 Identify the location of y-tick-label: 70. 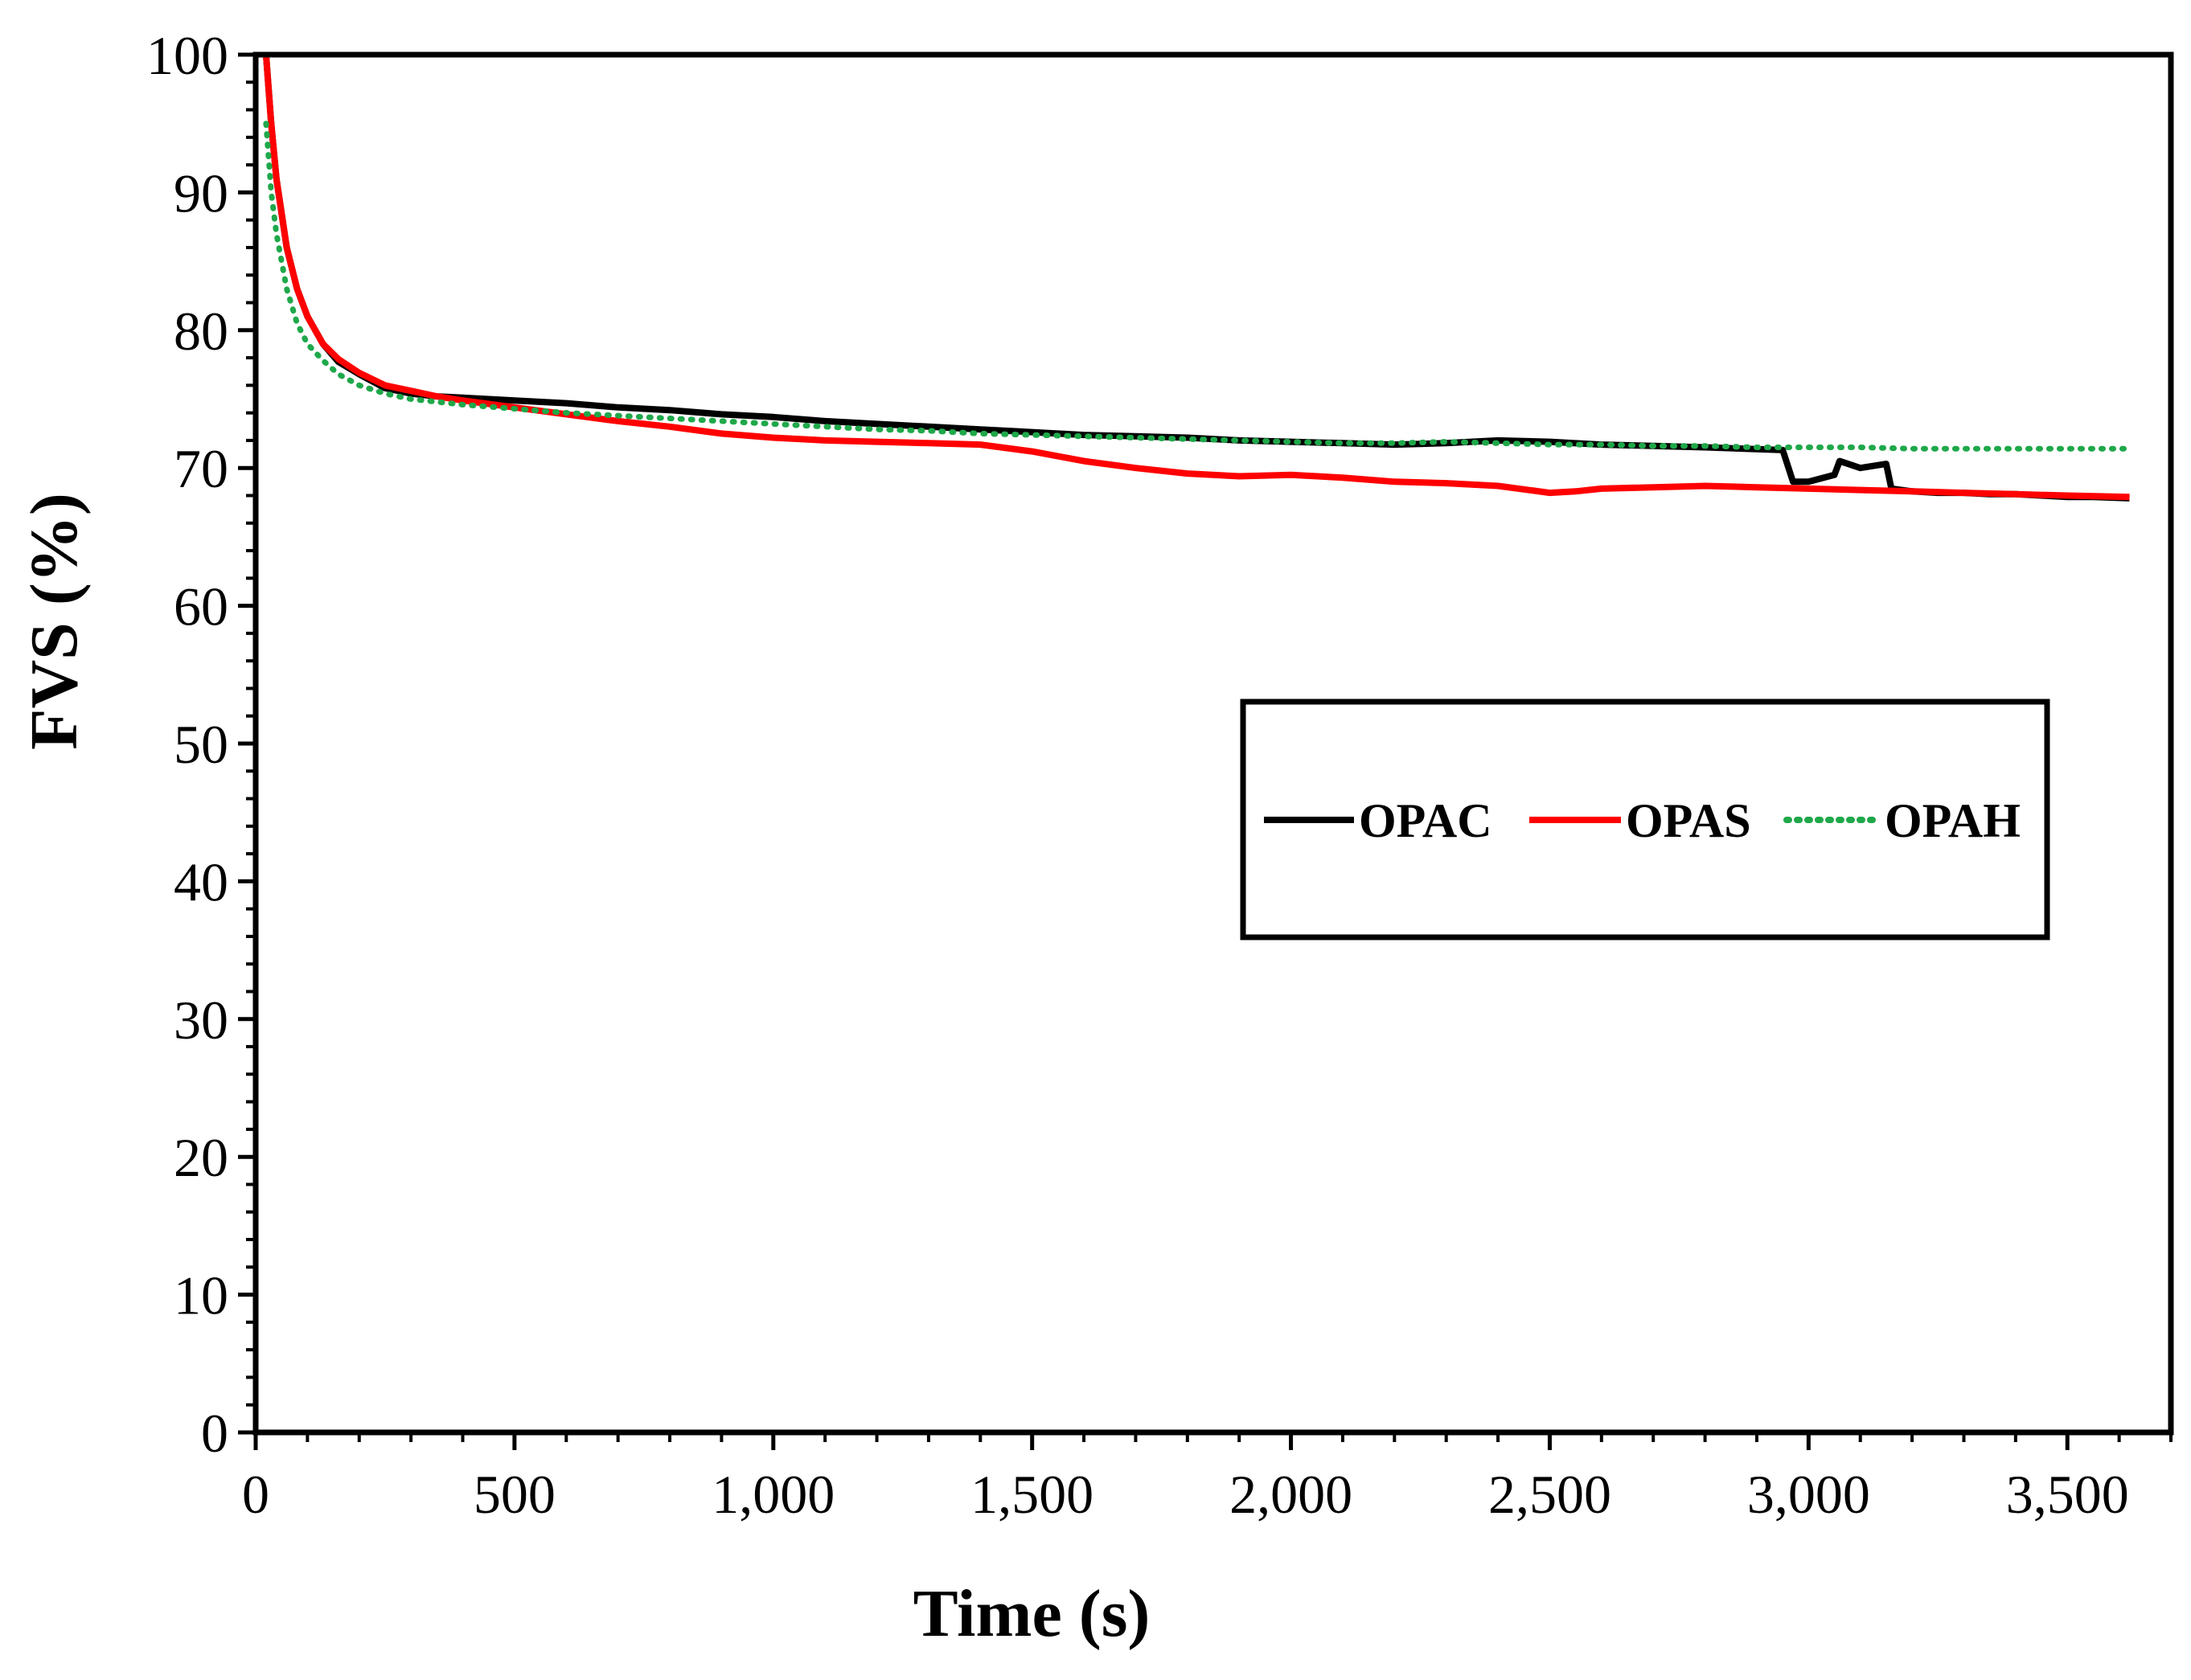
(201, 468).